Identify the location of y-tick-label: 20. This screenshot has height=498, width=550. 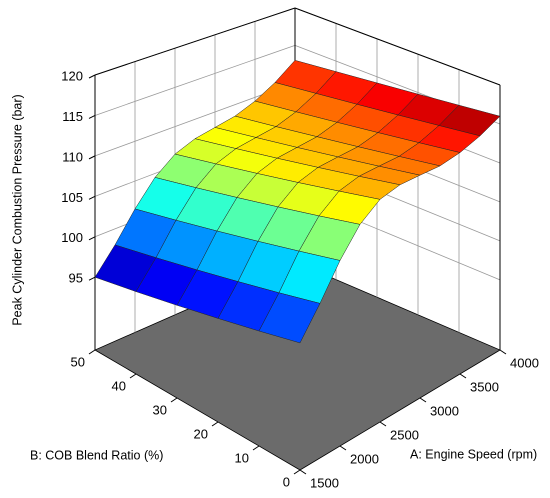
(201, 433).